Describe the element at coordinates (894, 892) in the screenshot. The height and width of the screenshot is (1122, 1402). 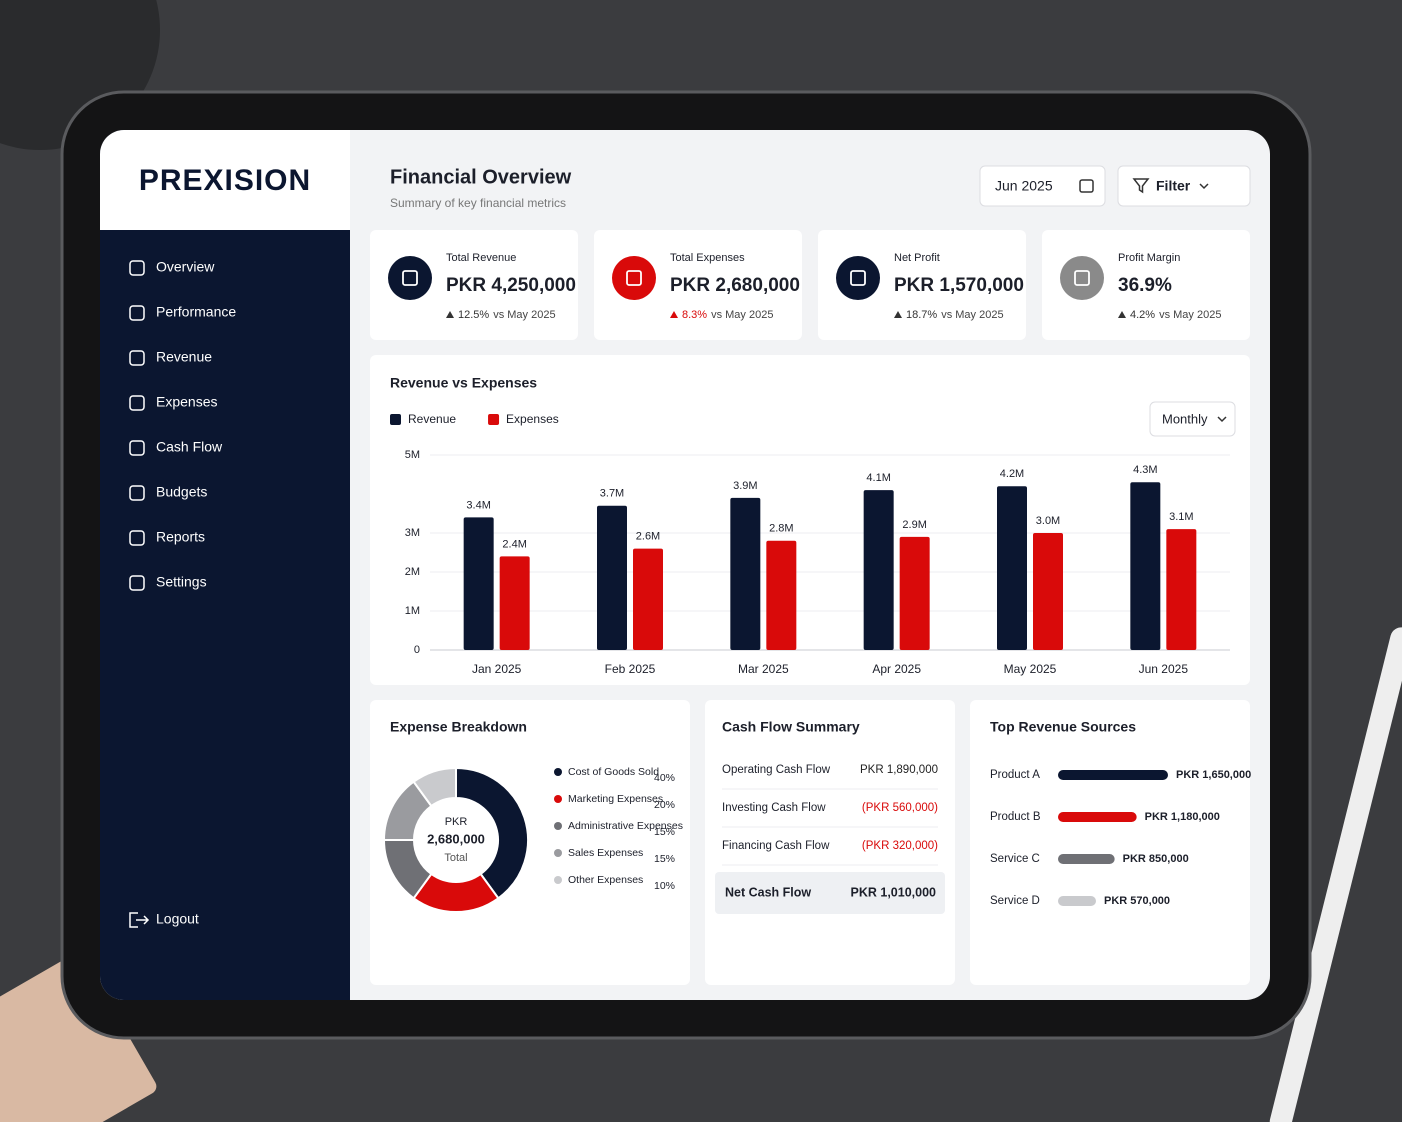
I see `net-cash-flow-value: PKR 1,010,000` at that location.